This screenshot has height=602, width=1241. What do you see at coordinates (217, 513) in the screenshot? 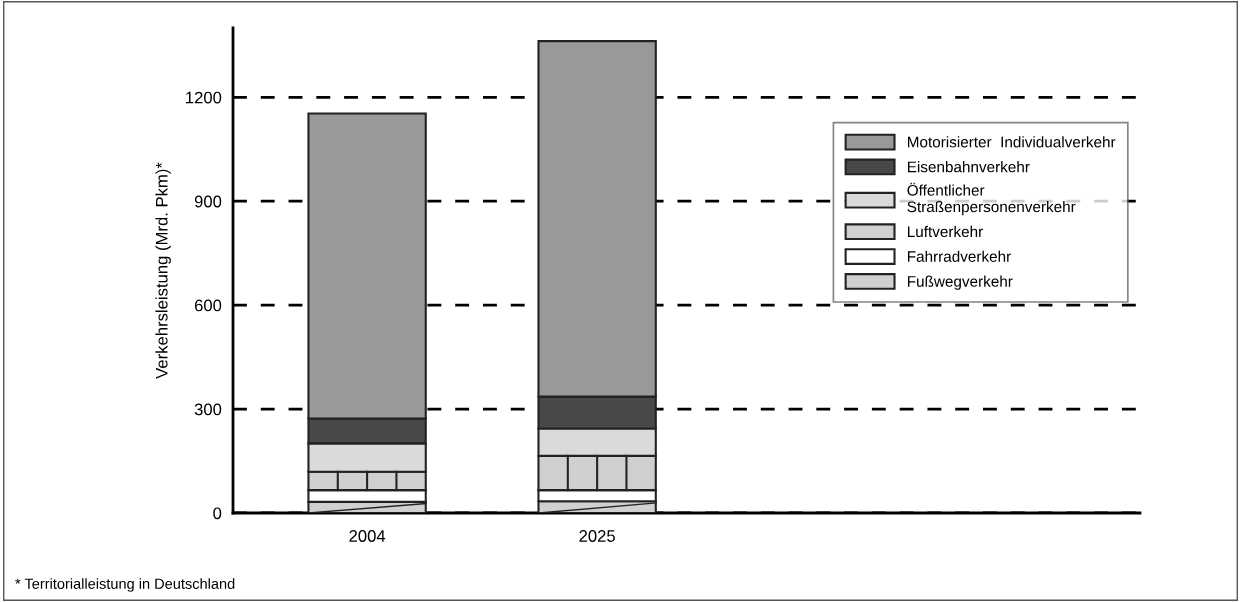
I see `y-tick-label: 0` at bounding box center [217, 513].